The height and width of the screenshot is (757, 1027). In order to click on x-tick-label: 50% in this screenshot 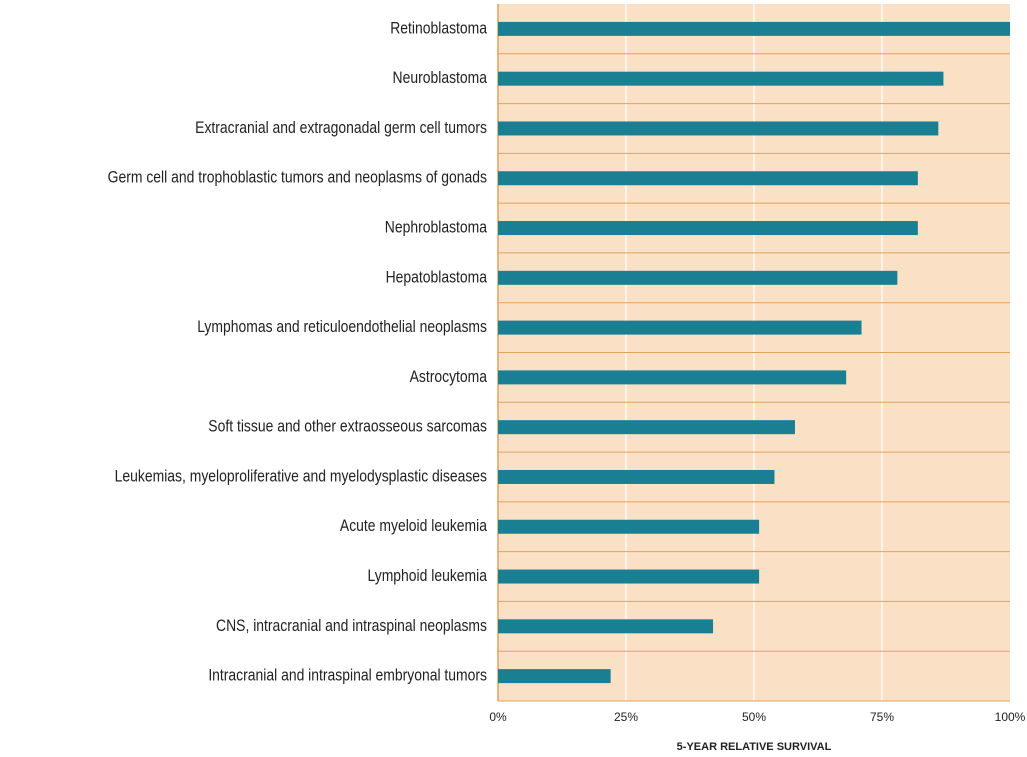, I will do `click(754, 717)`.